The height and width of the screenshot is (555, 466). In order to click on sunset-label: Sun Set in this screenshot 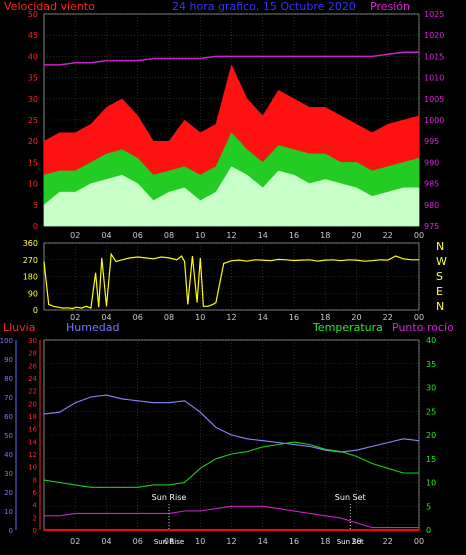, I will do `click(350, 497)`.